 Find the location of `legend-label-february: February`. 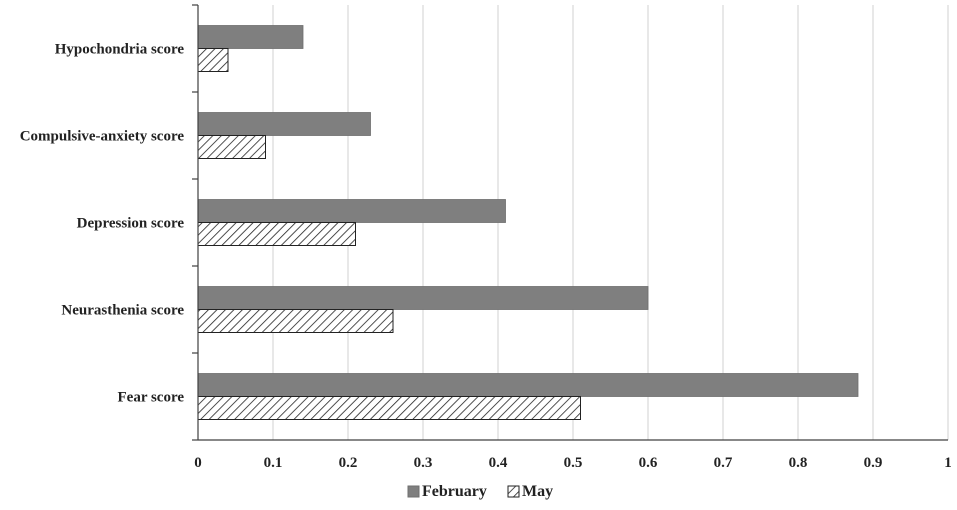

legend-label-february: February is located at coordinates (454, 491).